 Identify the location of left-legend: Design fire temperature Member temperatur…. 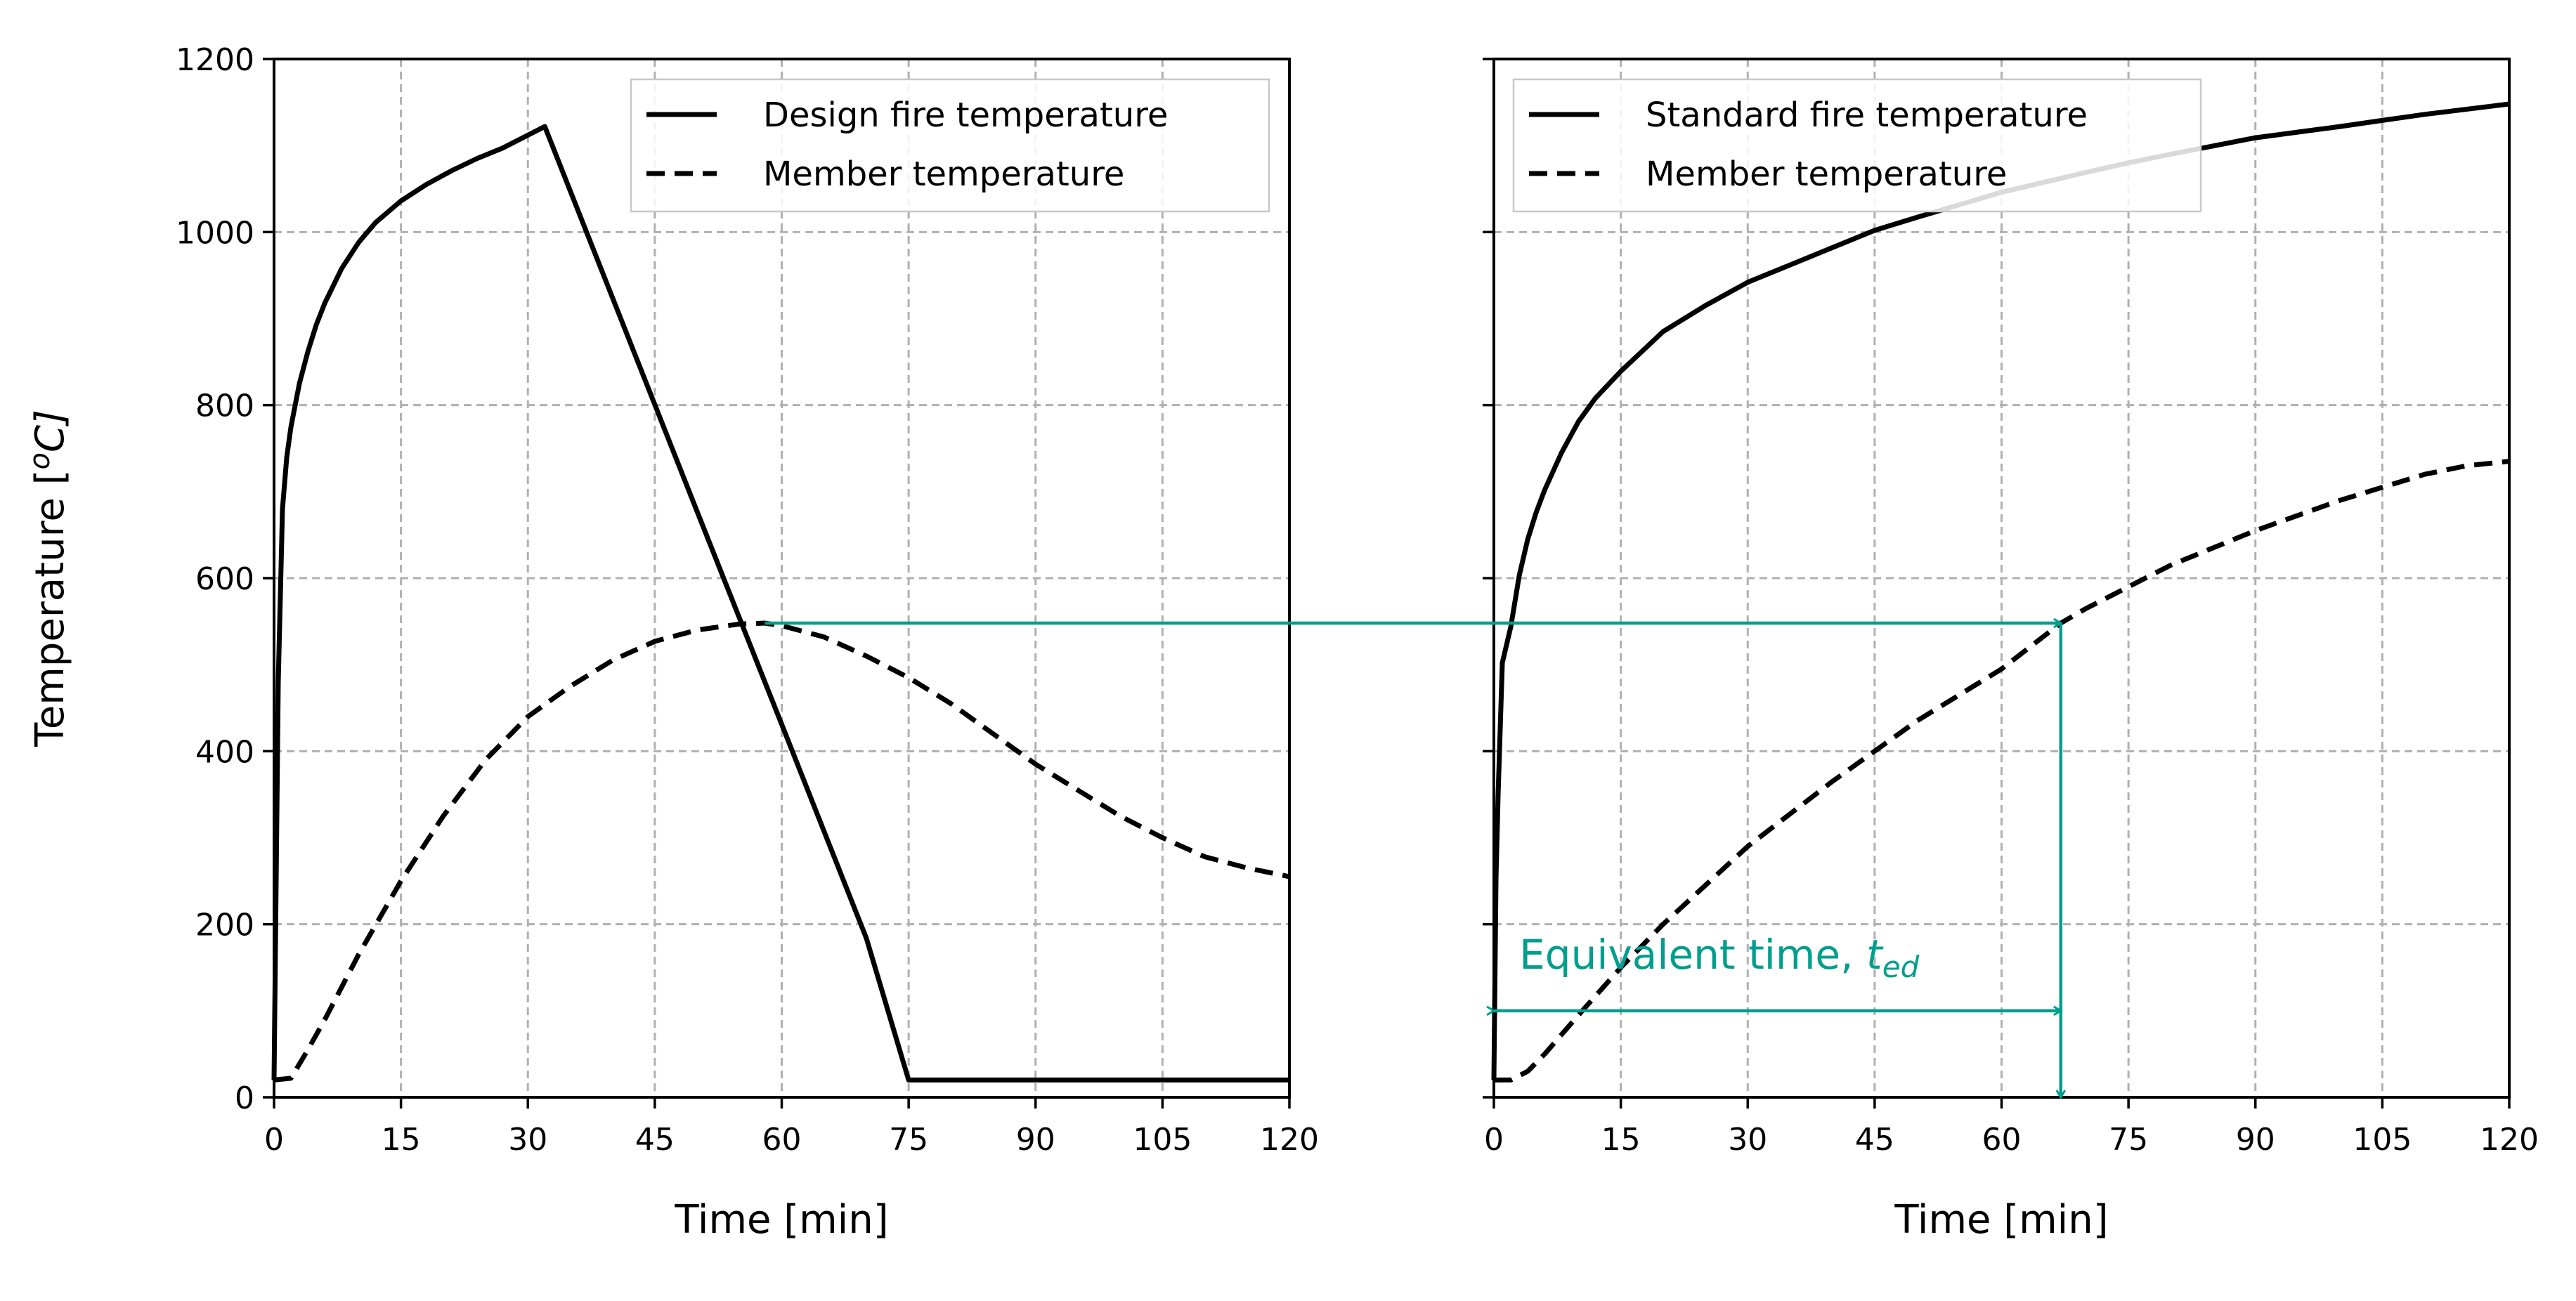
(950, 145).